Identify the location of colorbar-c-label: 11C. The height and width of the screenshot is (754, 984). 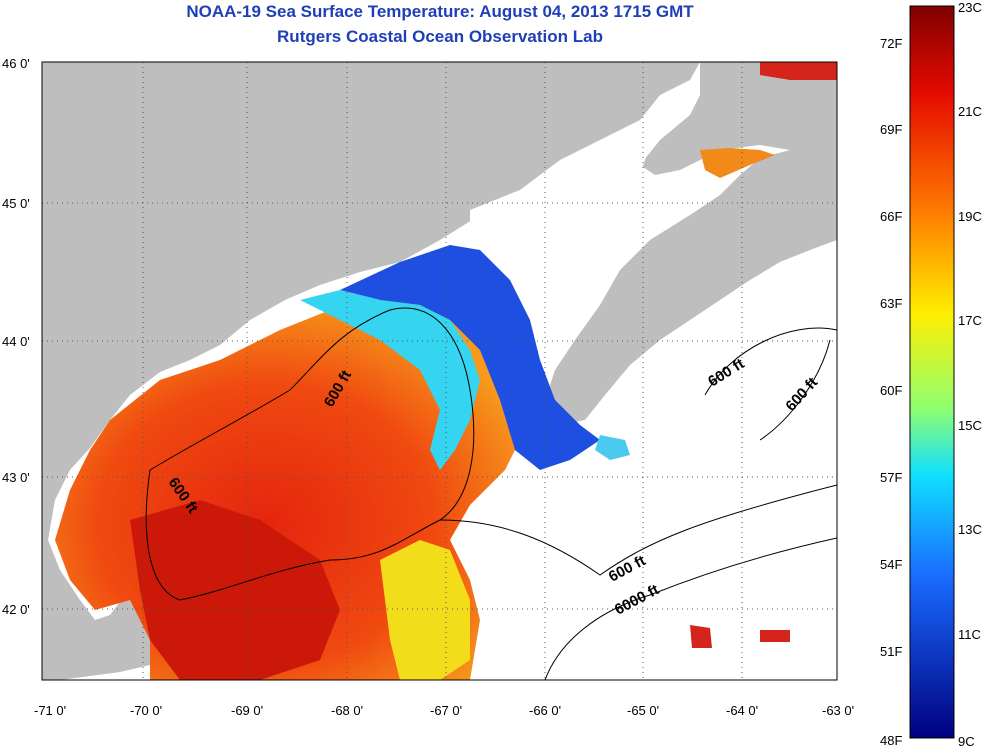
(969, 634).